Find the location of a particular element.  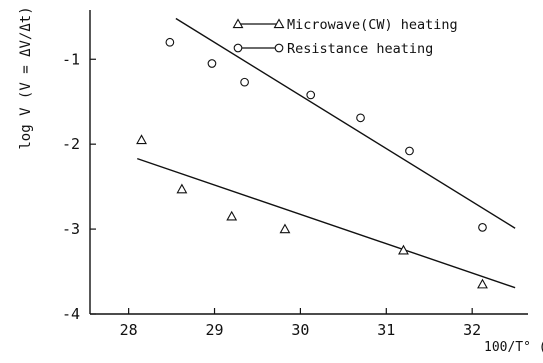

x-axis-label: 100/T° (K) is located at coordinates (513, 347).